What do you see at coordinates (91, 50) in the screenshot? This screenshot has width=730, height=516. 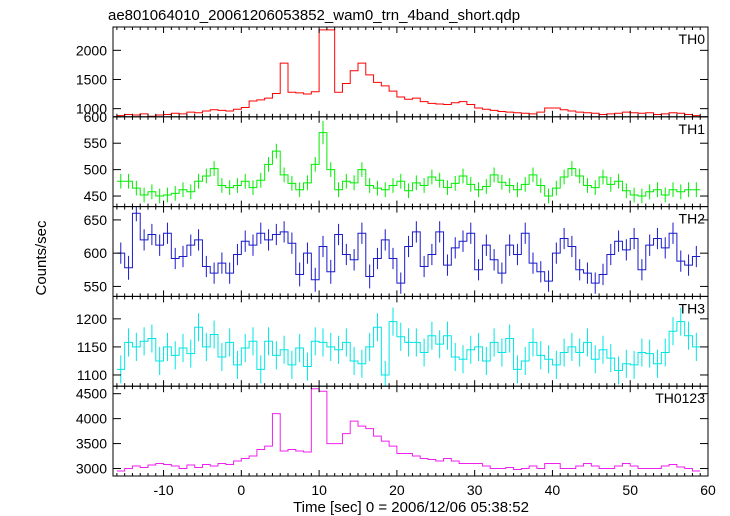 I see `y-tick-label: 2000` at bounding box center [91, 50].